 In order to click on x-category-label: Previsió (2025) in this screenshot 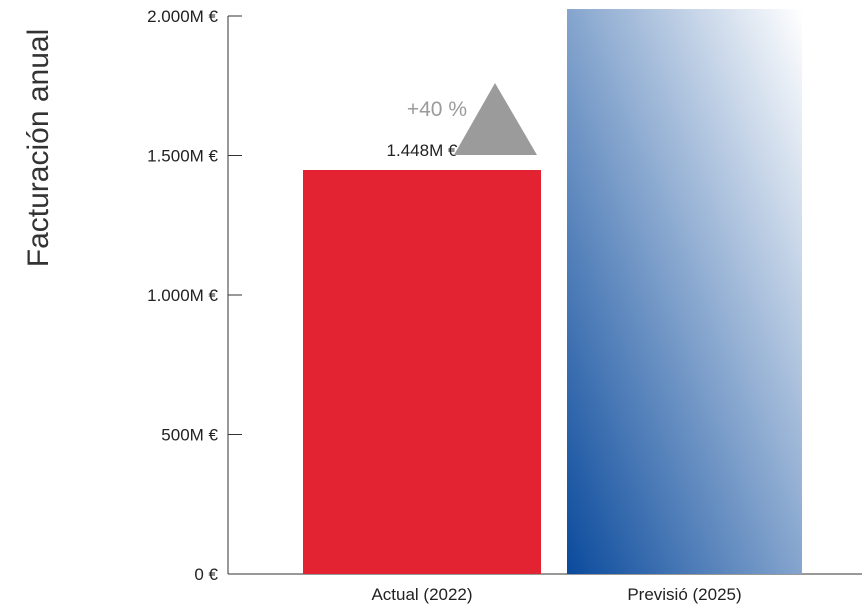, I will do `click(684, 594)`.